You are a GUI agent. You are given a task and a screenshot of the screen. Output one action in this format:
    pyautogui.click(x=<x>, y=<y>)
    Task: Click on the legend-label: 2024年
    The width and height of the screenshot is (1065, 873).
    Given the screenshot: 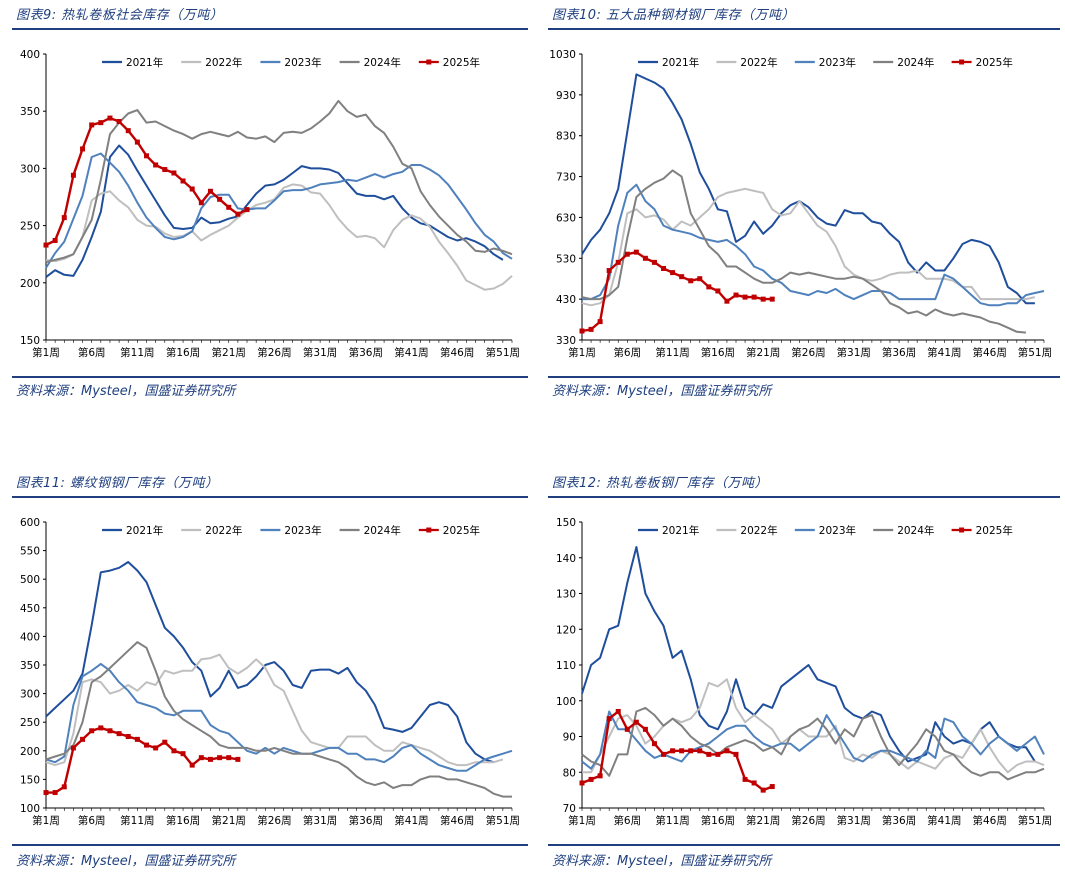 What is the action you would take?
    pyautogui.click(x=382, y=62)
    